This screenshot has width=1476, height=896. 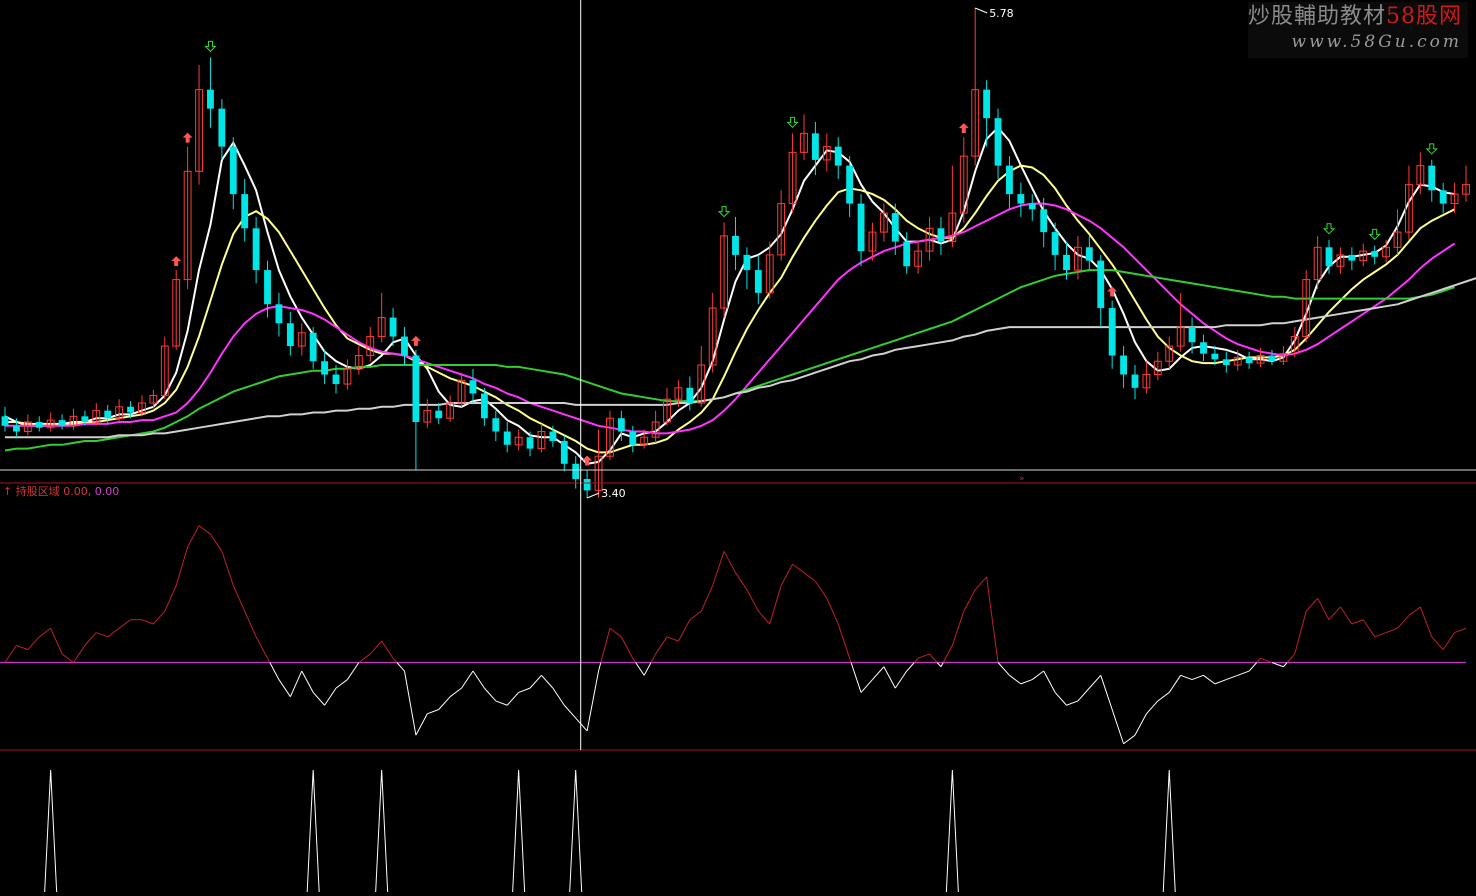 What do you see at coordinates (1358, 17) in the screenshot?
I see `watermark-title: 炒股輔助教材58股网` at bounding box center [1358, 17].